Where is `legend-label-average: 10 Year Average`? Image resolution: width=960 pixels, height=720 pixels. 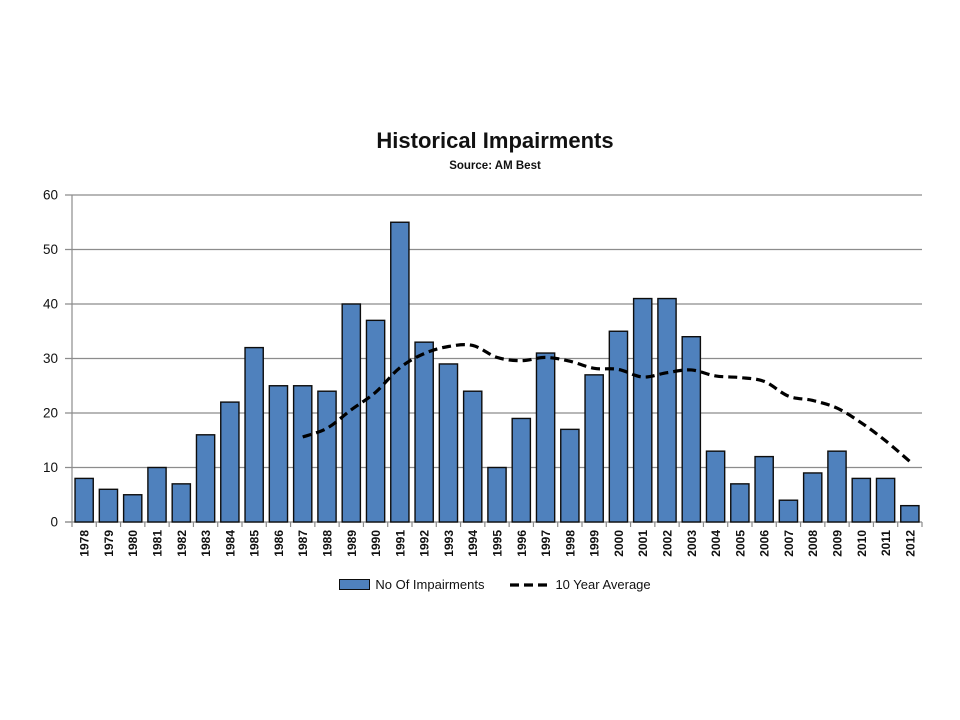
legend-label-average: 10 Year Average is located at coordinates (603, 584).